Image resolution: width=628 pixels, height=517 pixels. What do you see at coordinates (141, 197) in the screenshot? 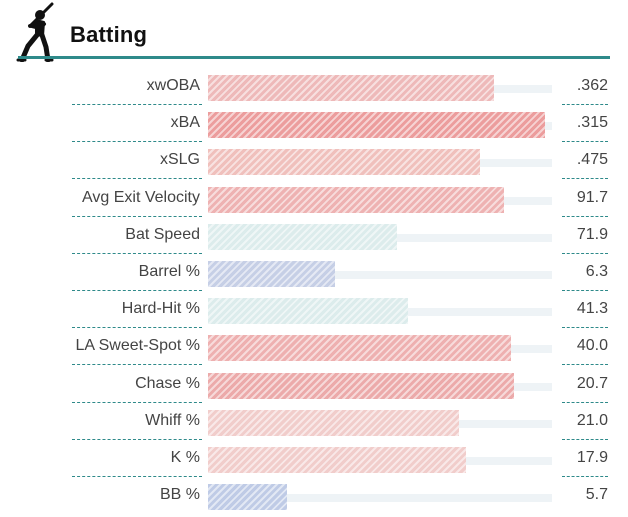
I see `stat-label: Avg Exit Velocity` at bounding box center [141, 197].